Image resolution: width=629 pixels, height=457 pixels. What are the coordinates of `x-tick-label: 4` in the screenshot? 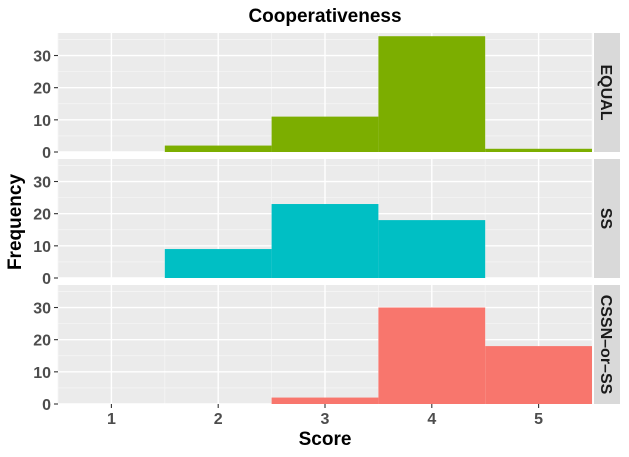 It's located at (431, 419).